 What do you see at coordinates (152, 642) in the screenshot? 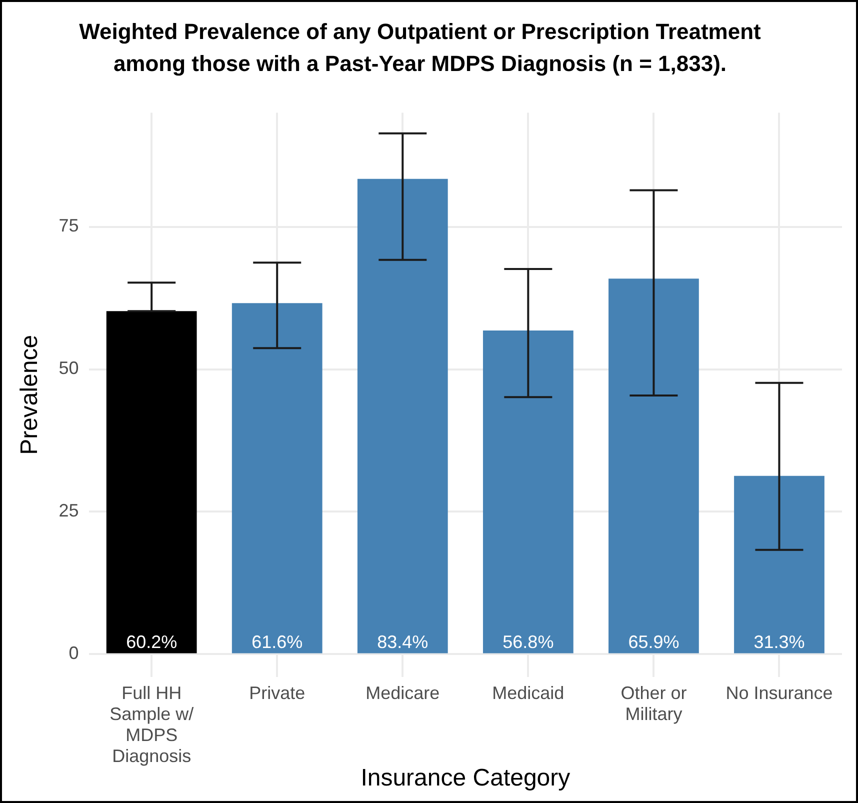
I see `data-label: 60.2%` at bounding box center [152, 642].